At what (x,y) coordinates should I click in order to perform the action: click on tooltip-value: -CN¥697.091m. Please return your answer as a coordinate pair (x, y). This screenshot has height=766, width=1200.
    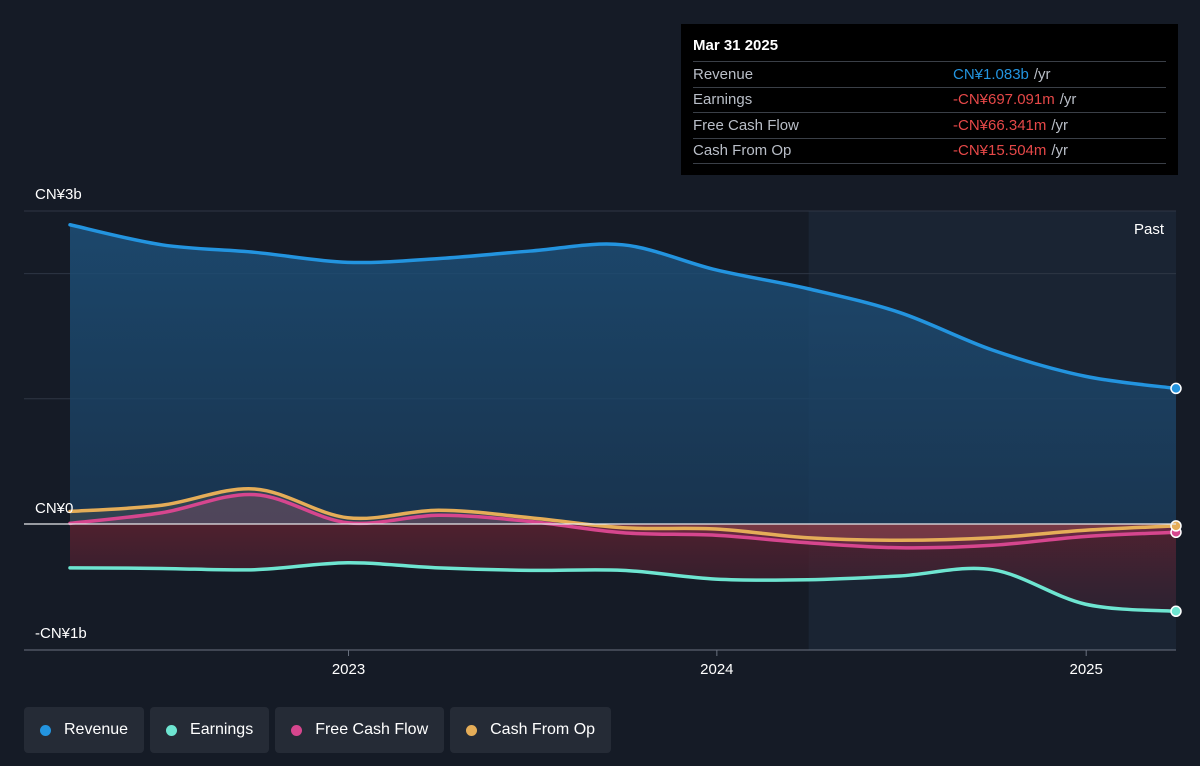
    Looking at the image, I should click on (1004, 100).